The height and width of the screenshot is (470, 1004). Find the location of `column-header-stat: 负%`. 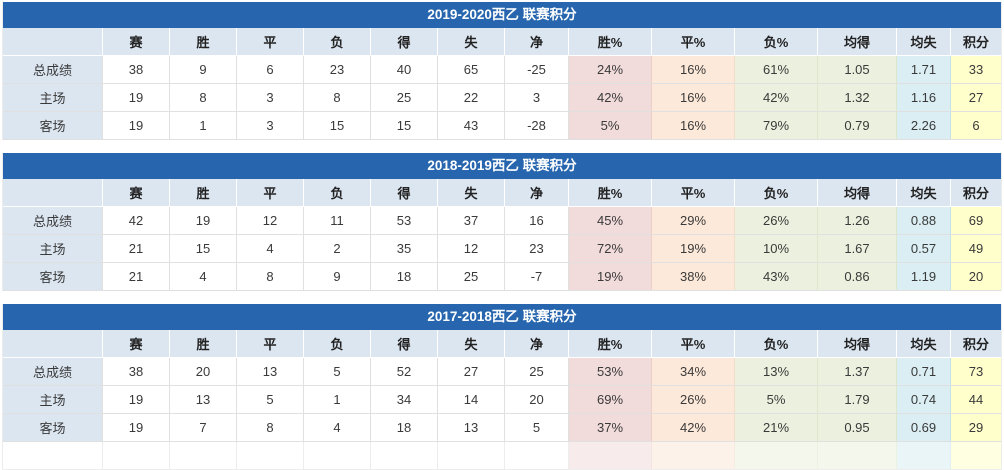

column-header-stat: 负% is located at coordinates (776, 42).